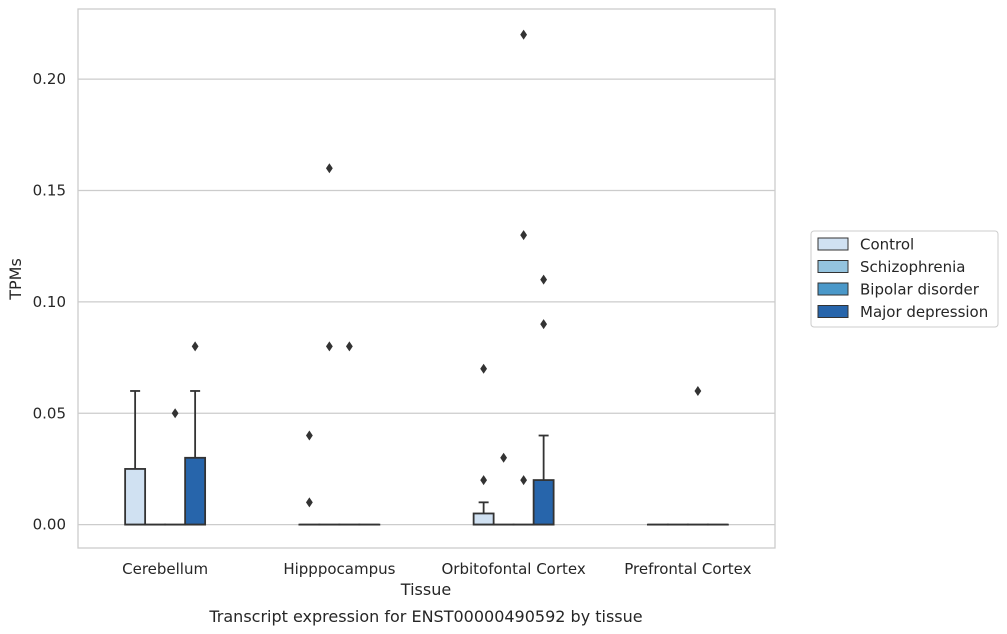 The image size is (1007, 634). Describe the element at coordinates (912, 267) in the screenshot. I see `legend-label: Schizophrenia` at that location.